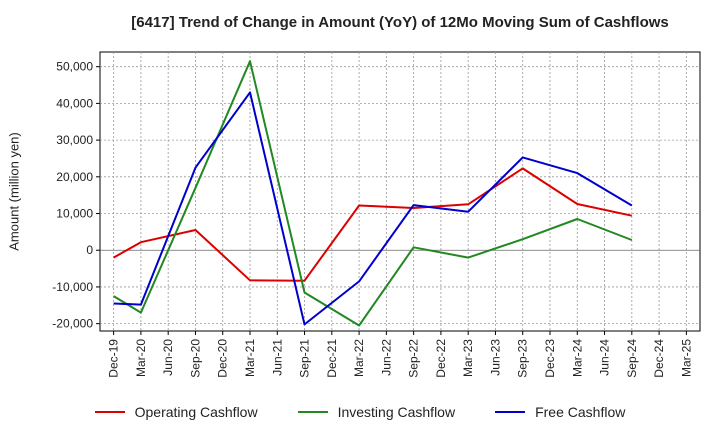 The height and width of the screenshot is (440, 720). I want to click on x-tick-label: Jun-23, so click(495, 357).